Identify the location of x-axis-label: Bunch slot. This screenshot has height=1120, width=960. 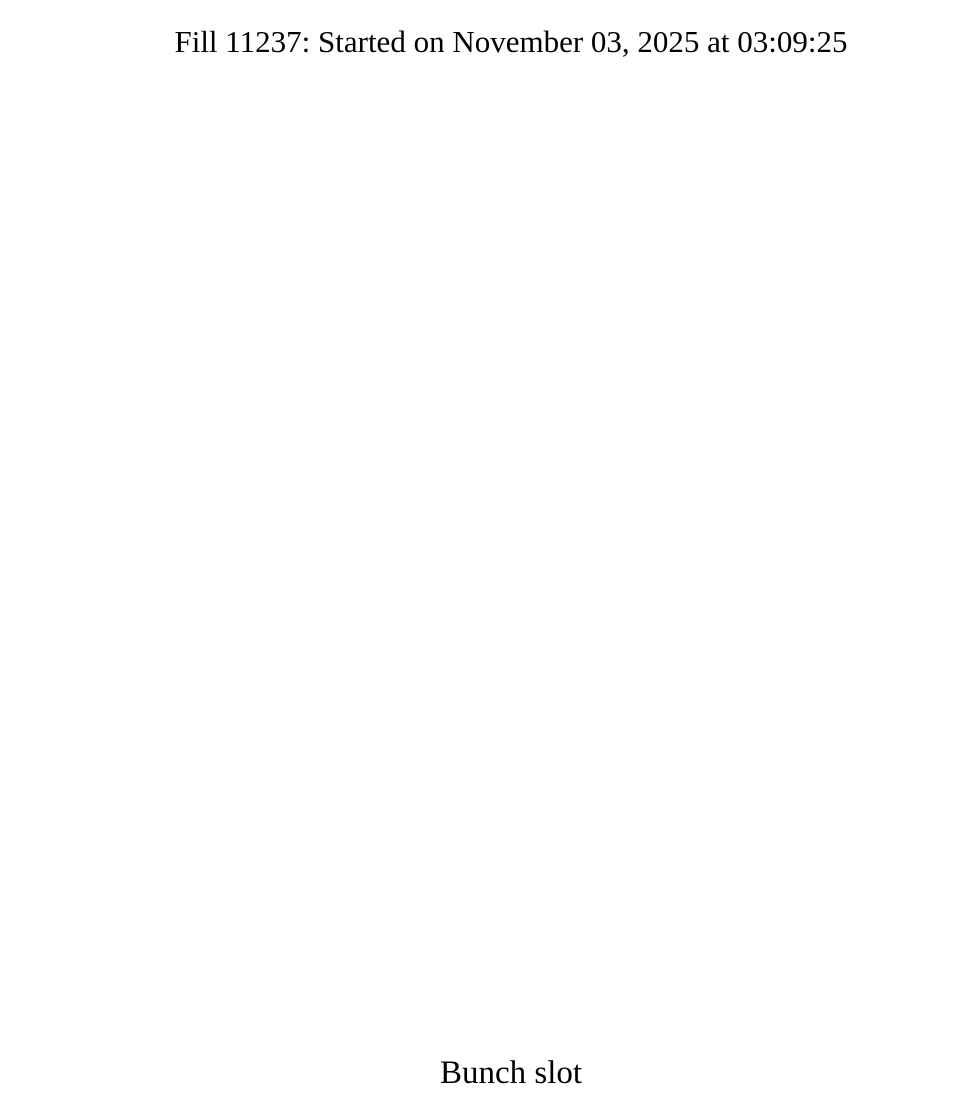
(511, 1073).